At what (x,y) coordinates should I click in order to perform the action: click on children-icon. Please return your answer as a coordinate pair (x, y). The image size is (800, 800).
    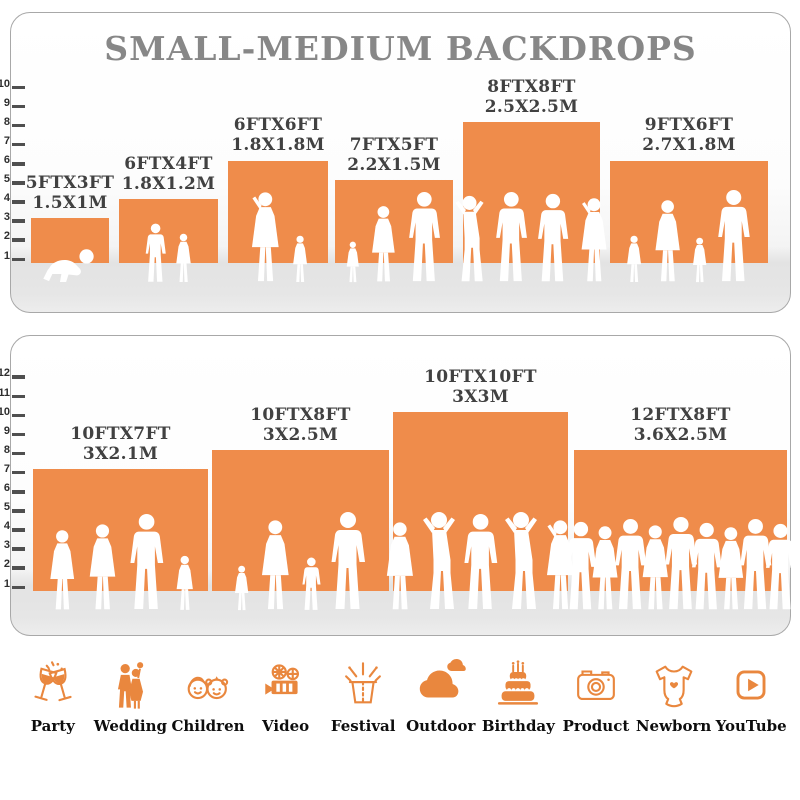
    Looking at the image, I should click on (208, 688).